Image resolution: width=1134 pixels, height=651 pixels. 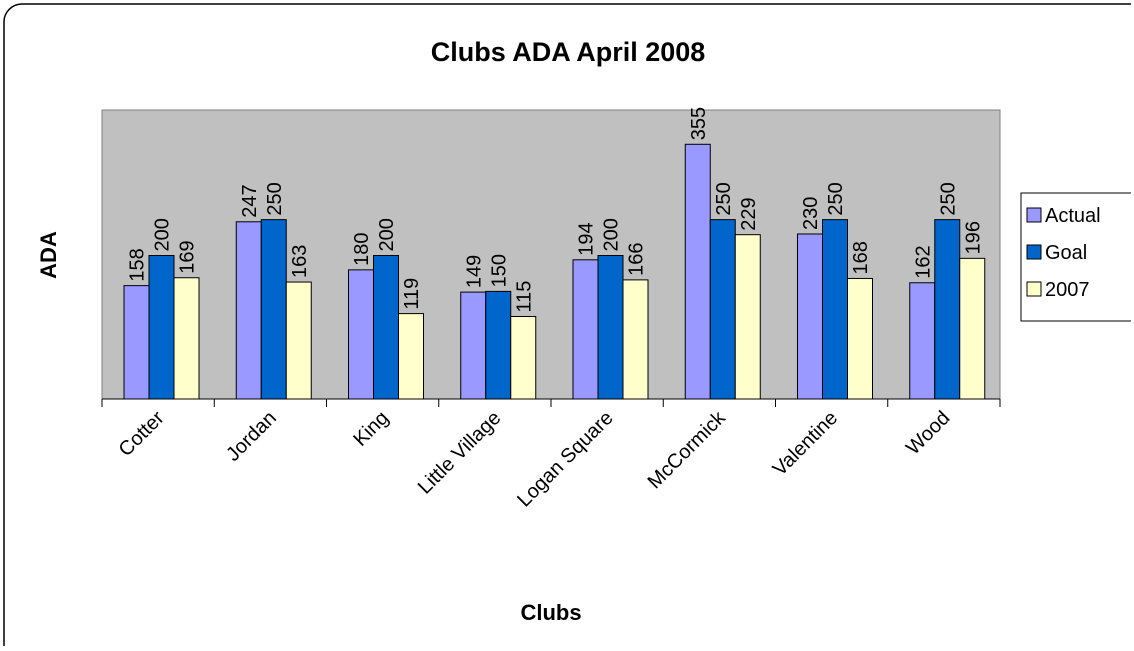 What do you see at coordinates (161, 327) in the screenshot?
I see `bar-goal-cotter` at bounding box center [161, 327].